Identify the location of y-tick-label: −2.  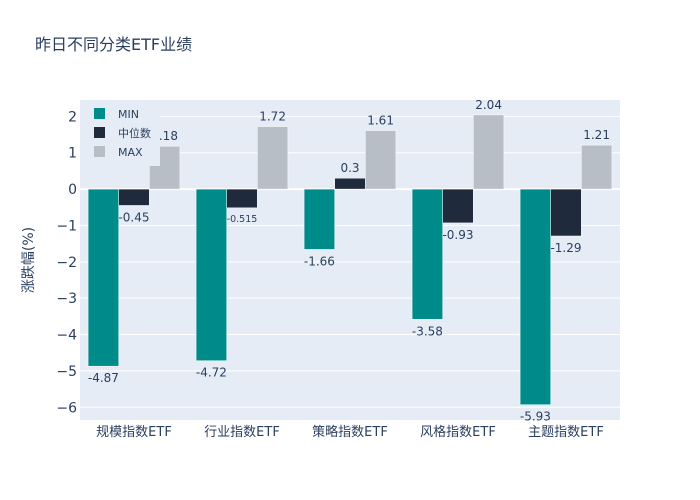
(66, 263).